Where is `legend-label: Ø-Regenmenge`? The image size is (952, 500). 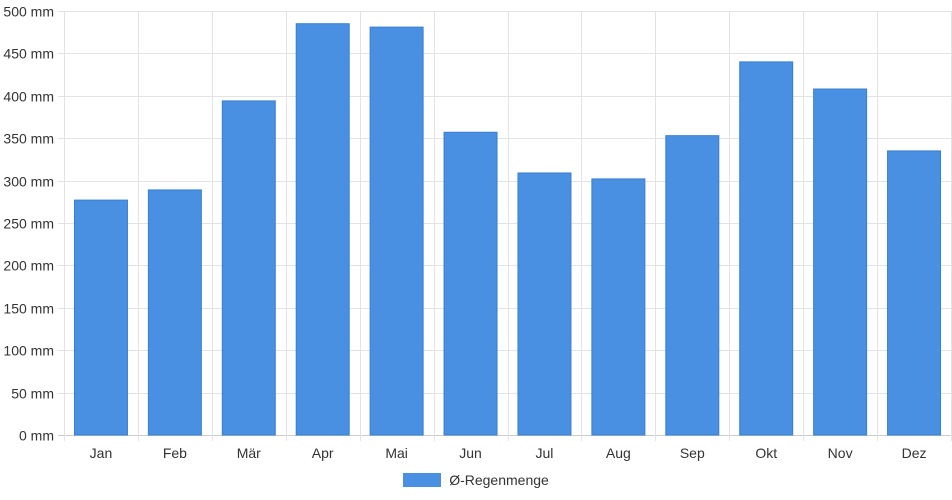 legend-label: Ø-Regenmenge is located at coordinates (499, 480).